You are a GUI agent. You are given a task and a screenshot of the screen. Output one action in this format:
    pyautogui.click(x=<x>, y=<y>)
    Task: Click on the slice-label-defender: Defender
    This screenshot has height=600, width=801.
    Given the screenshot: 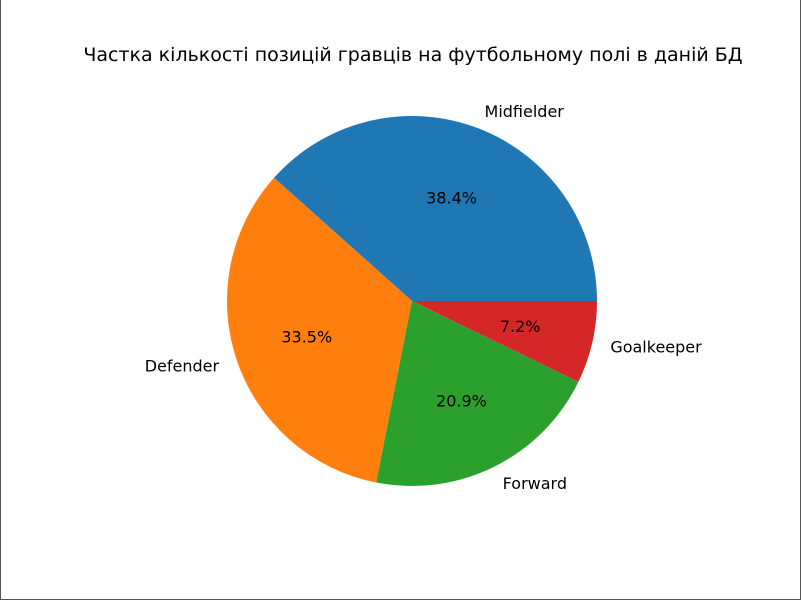 What is the action you would take?
    pyautogui.click(x=182, y=366)
    